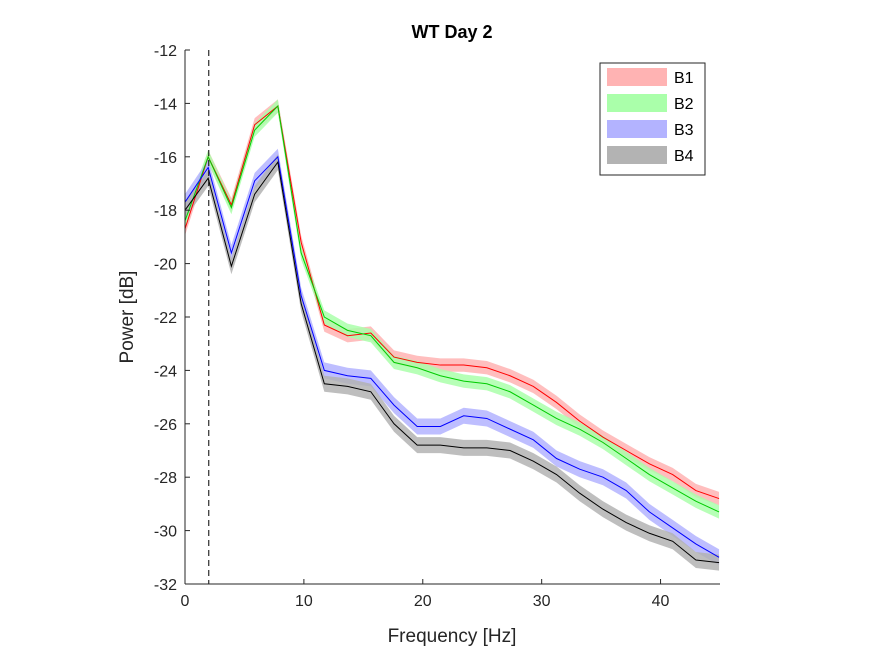  Describe the element at coordinates (423, 601) in the screenshot. I see `x-tick-label: 20` at that location.